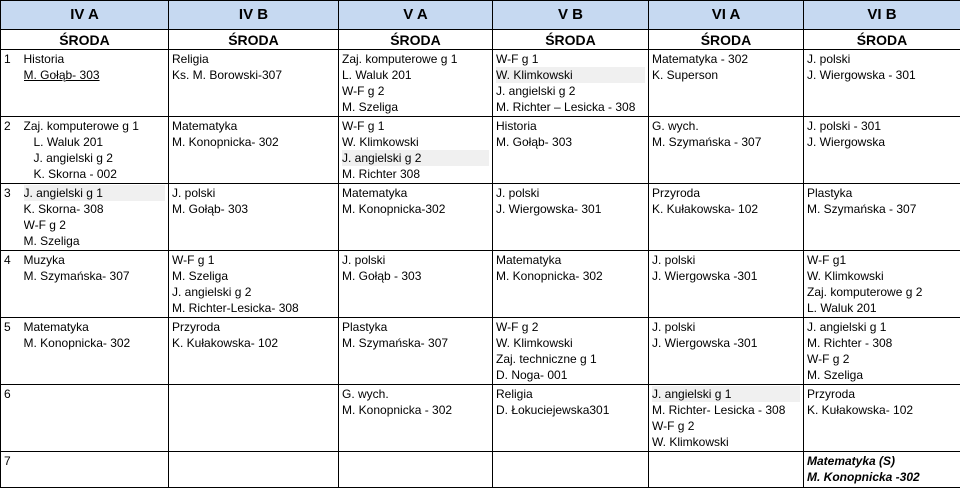 This screenshot has width=960, height=500. What do you see at coordinates (726, 284) in the screenshot?
I see `cell-via: J. polski J. Wiergowska -301` at bounding box center [726, 284].